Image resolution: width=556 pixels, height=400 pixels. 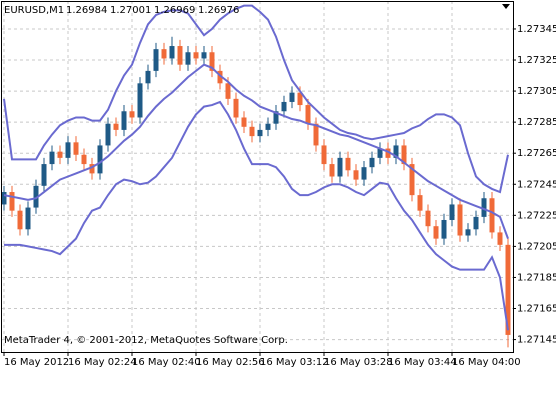 What do you see at coordinates (230, 362) in the screenshot?
I see `x-tick-label: 16 May 02:56` at bounding box center [230, 362].